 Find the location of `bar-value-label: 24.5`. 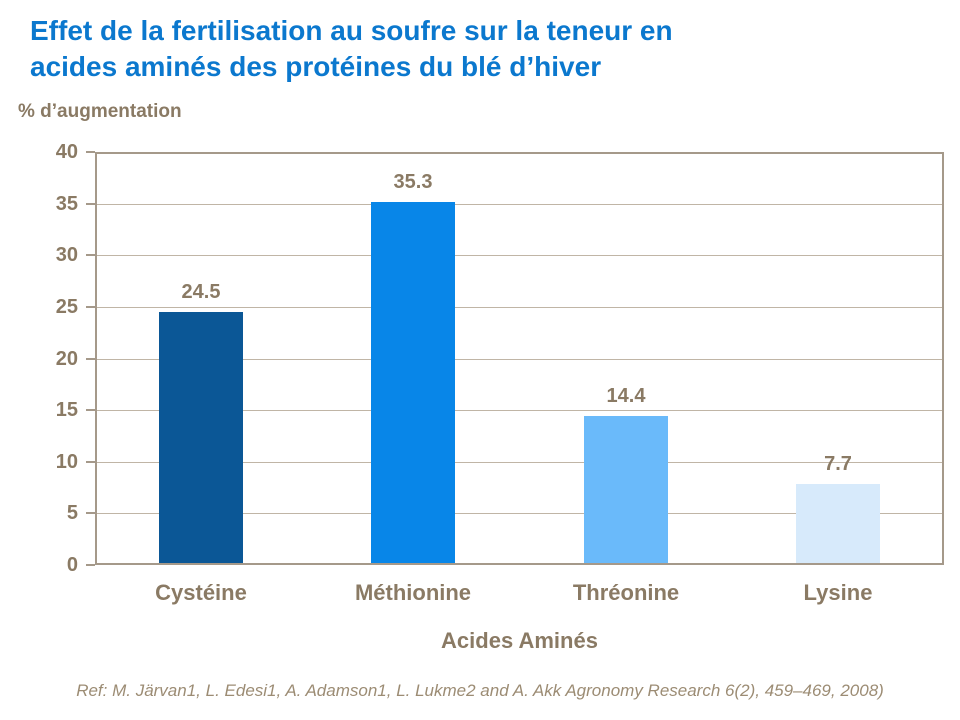

bar-value-label: 24.5 is located at coordinates (201, 292).